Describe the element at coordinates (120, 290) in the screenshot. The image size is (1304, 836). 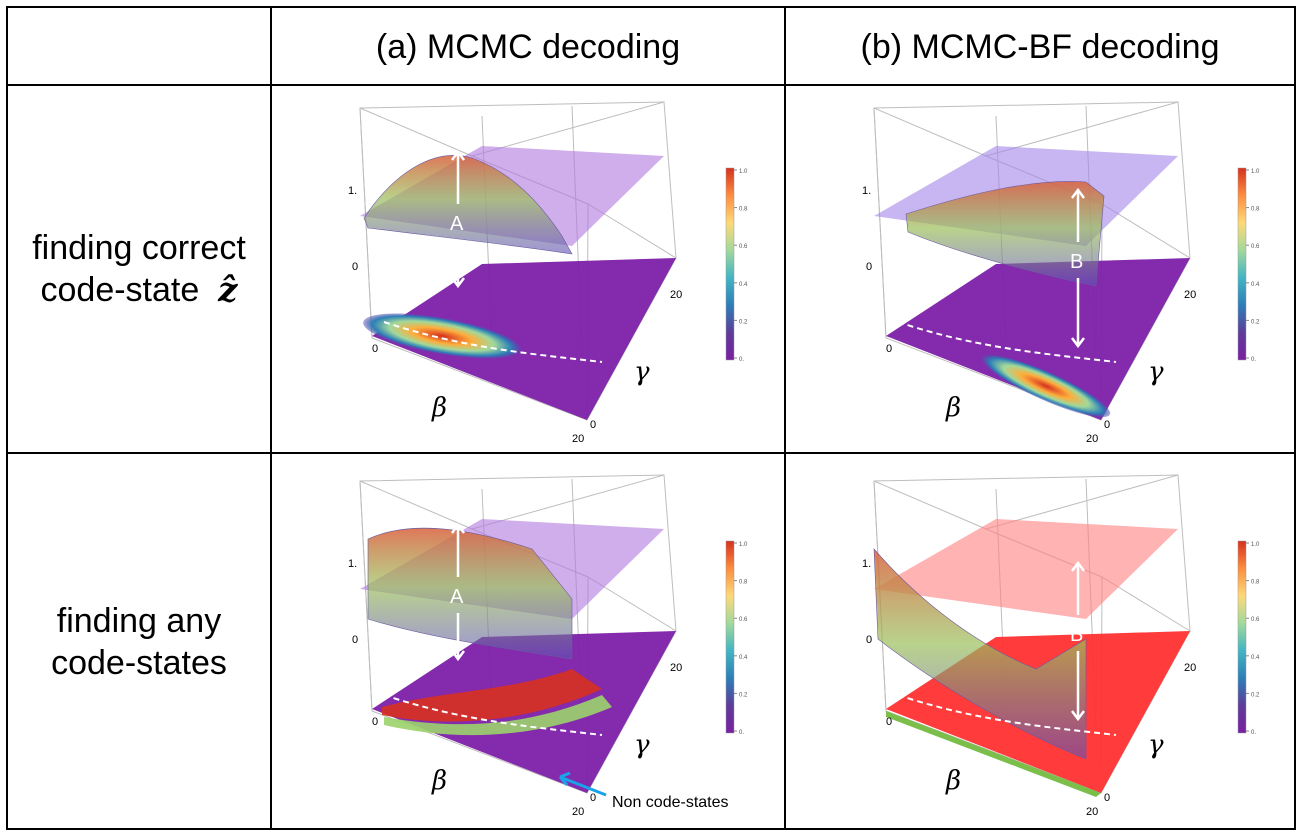
I see `row-label-line2: code-state` at that location.